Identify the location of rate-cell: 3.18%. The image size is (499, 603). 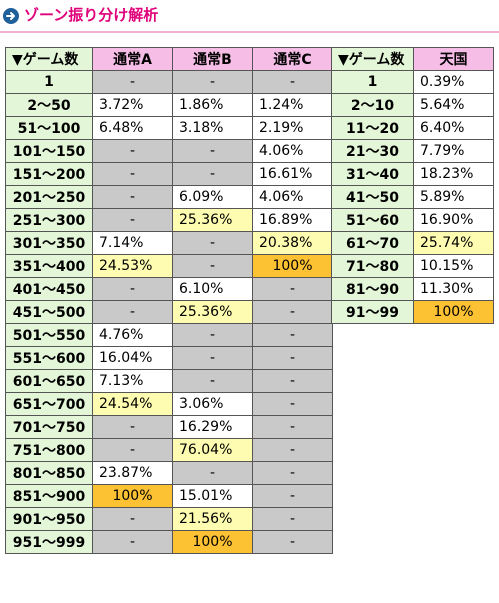
(212, 128).